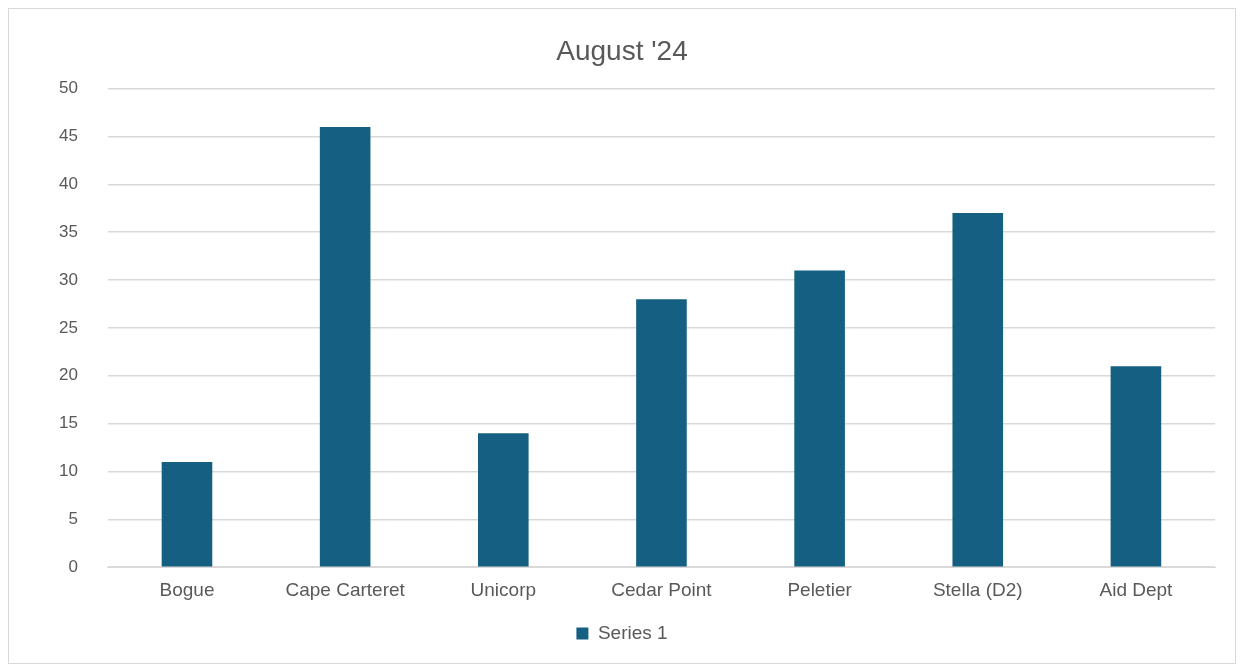 The image size is (1244, 672). I want to click on y-tick-label: 35, so click(68, 231).